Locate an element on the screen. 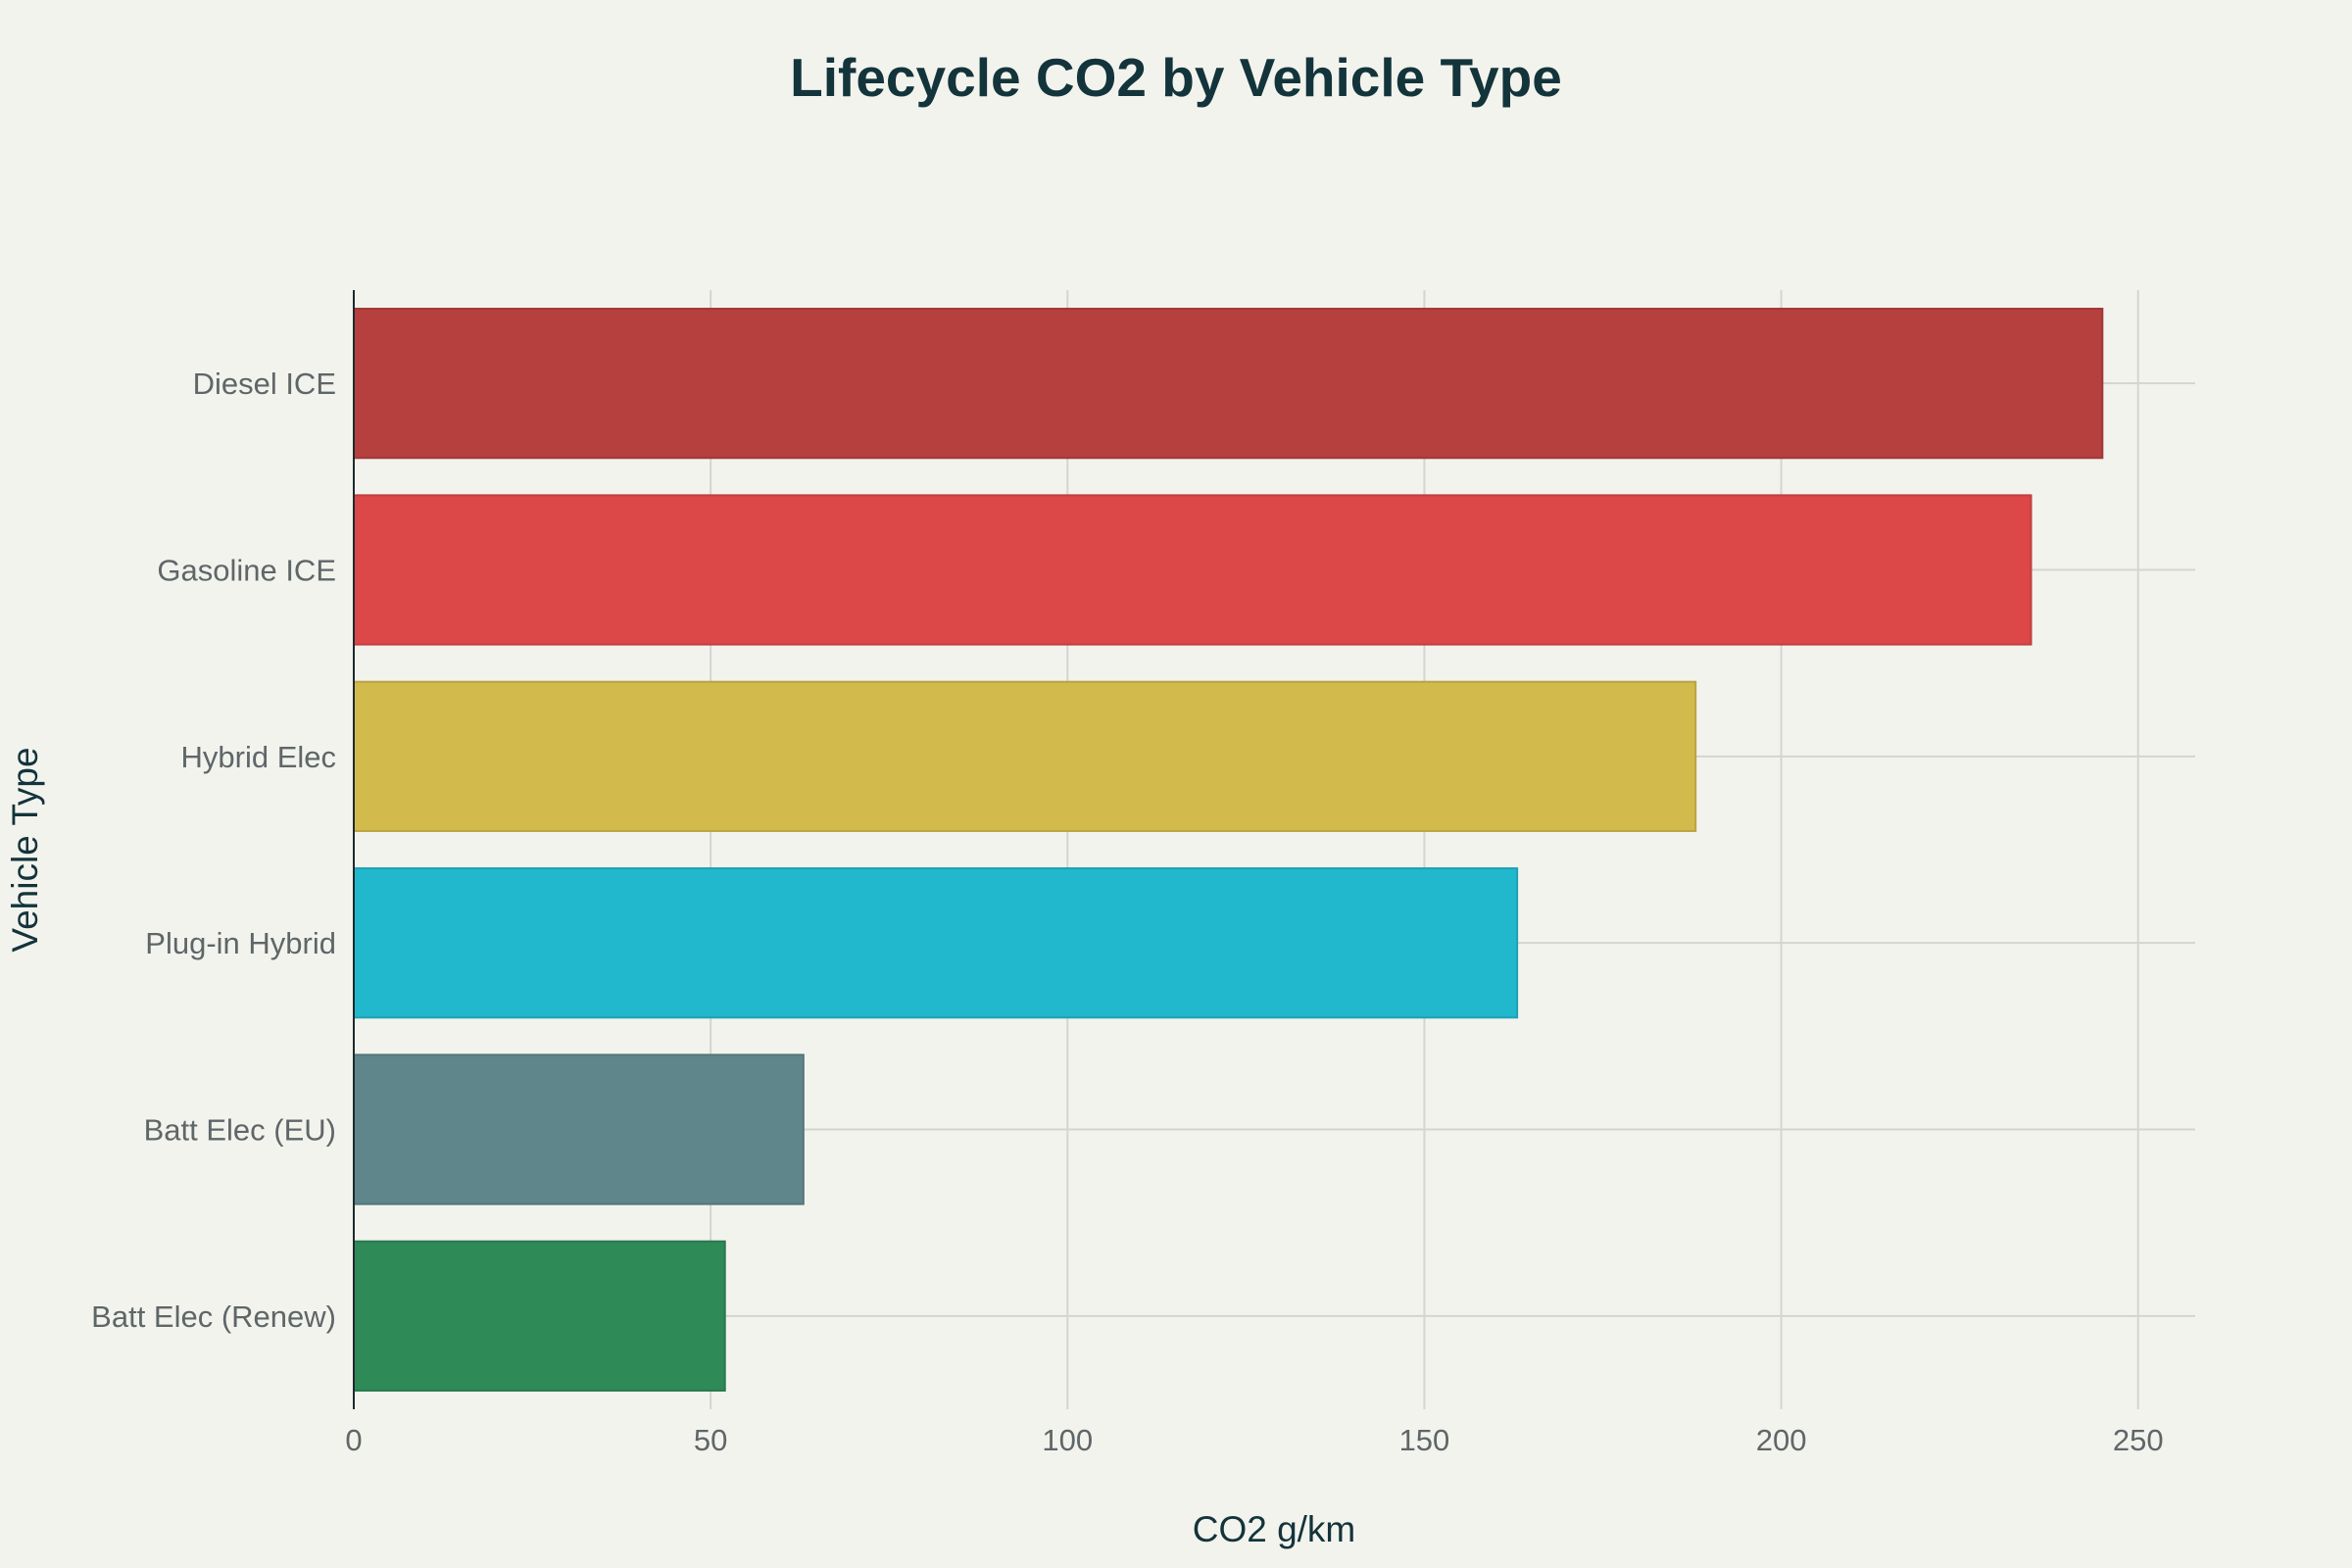 The width and height of the screenshot is (2352, 1568). x-tick-label: 150 is located at coordinates (1424, 1440).